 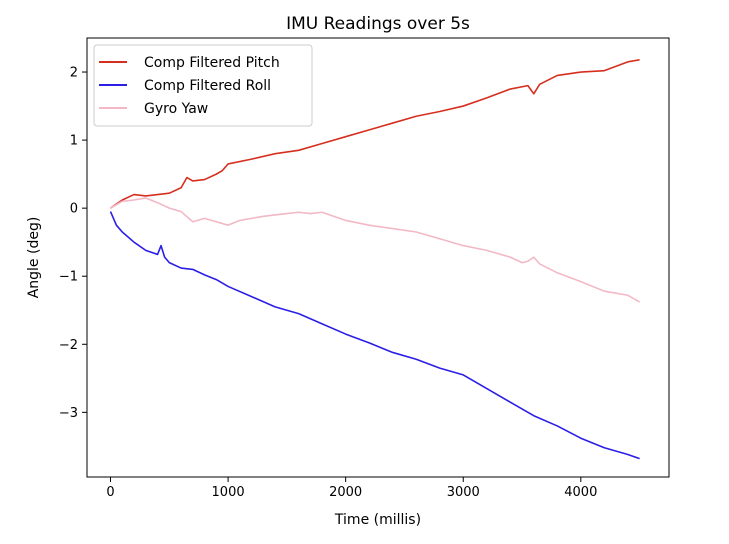 What do you see at coordinates (377, 520) in the screenshot?
I see `x-axis-label: Time (millis)` at bounding box center [377, 520].